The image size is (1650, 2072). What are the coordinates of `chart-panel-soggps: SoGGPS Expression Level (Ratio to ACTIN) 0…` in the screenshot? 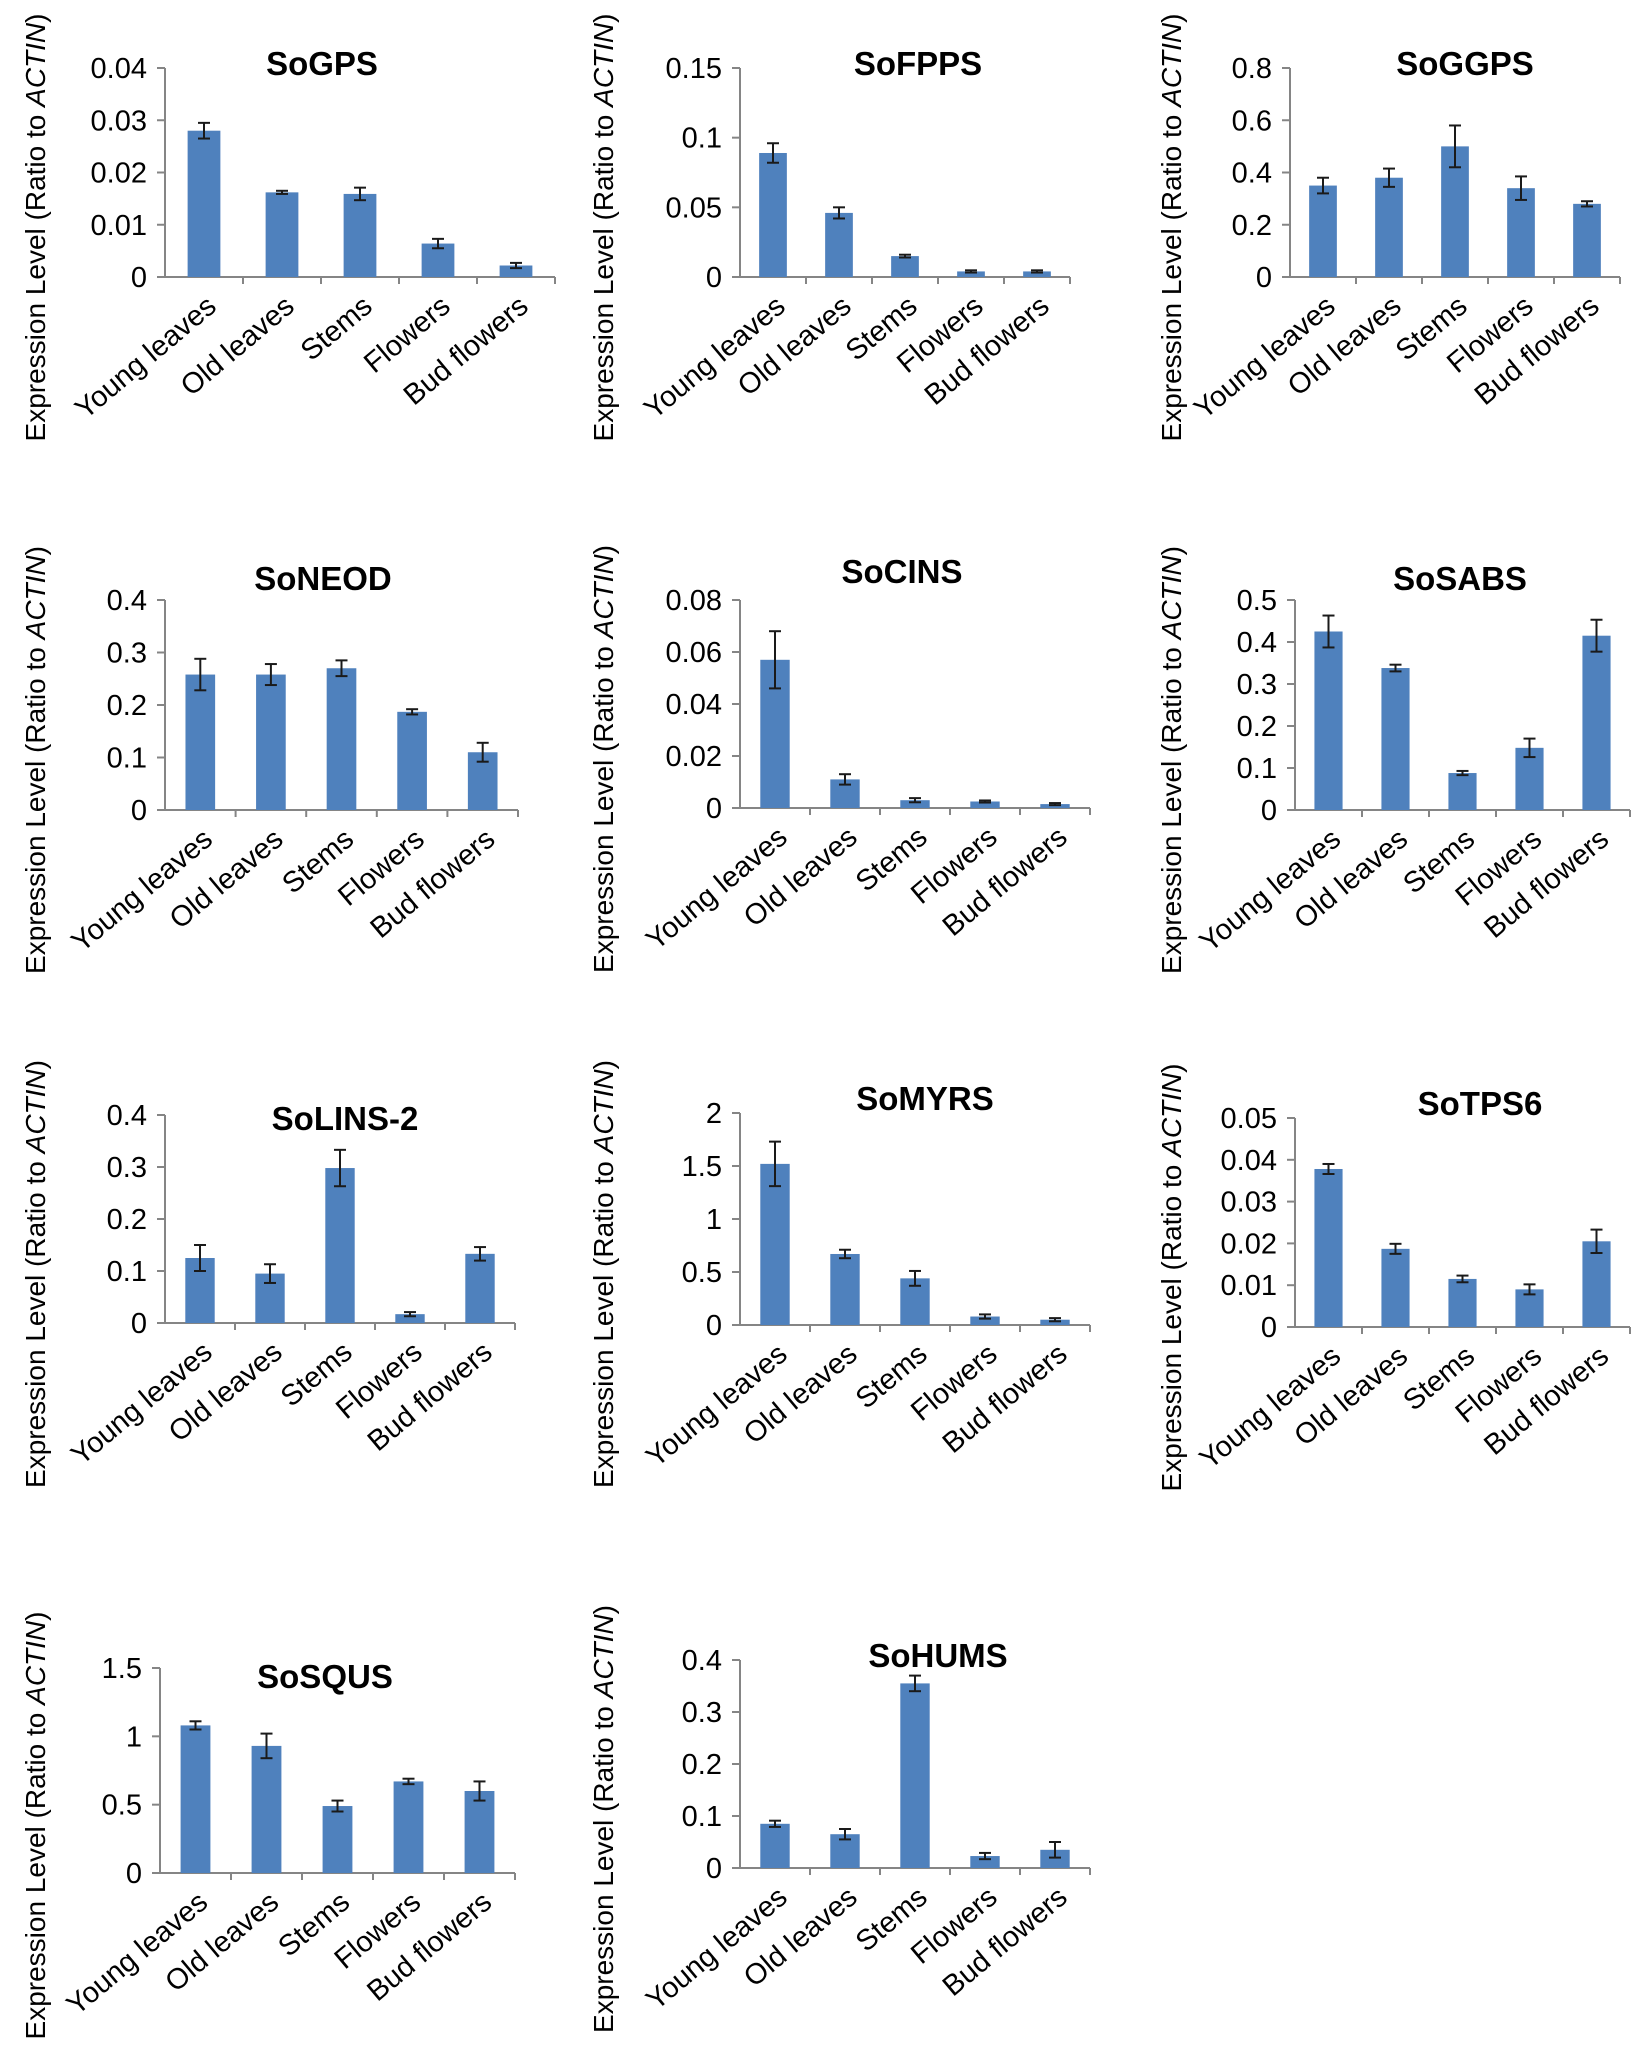 It's located at (1388, 228).